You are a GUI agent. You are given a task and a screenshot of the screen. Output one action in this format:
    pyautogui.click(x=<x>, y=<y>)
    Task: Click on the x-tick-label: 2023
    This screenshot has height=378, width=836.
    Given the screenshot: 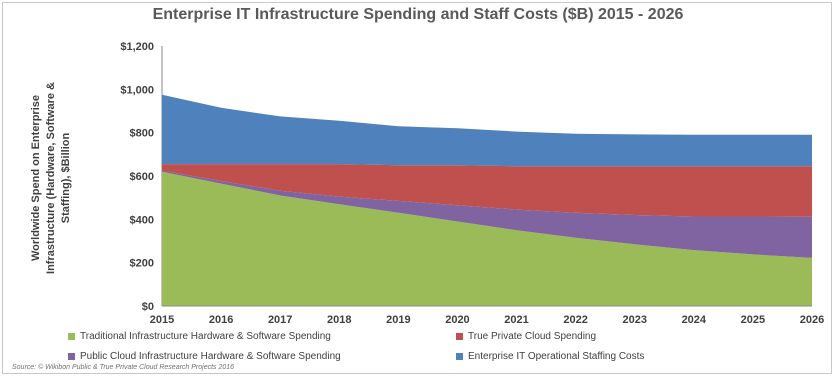 What is the action you would take?
    pyautogui.click(x=634, y=320)
    